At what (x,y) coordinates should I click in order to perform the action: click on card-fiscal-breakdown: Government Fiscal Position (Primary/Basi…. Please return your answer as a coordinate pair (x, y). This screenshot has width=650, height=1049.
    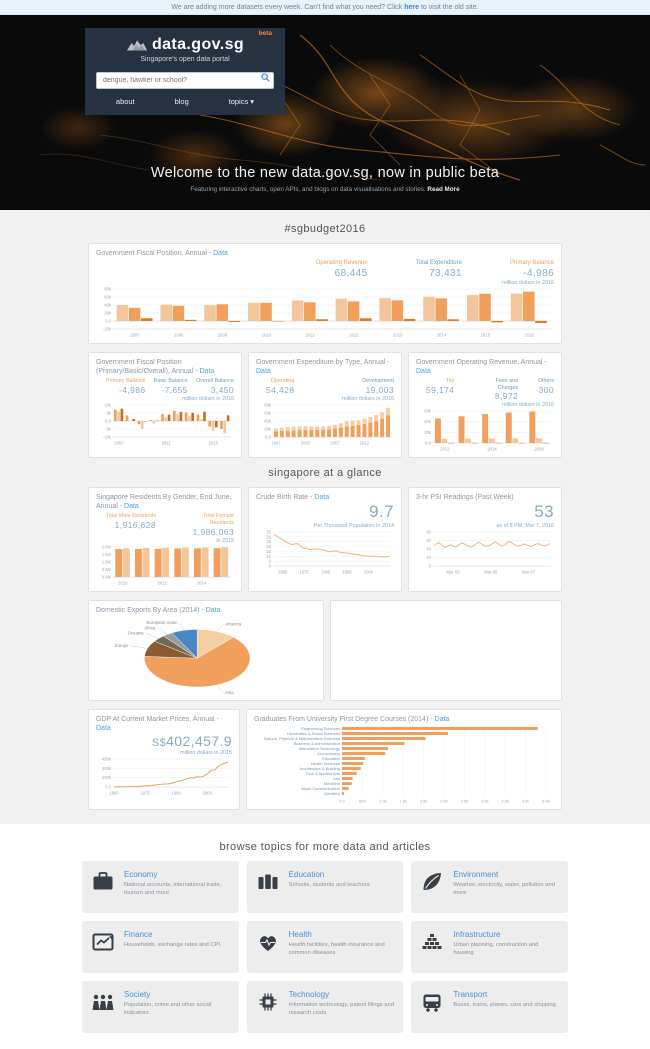
    Looking at the image, I should click on (165, 405).